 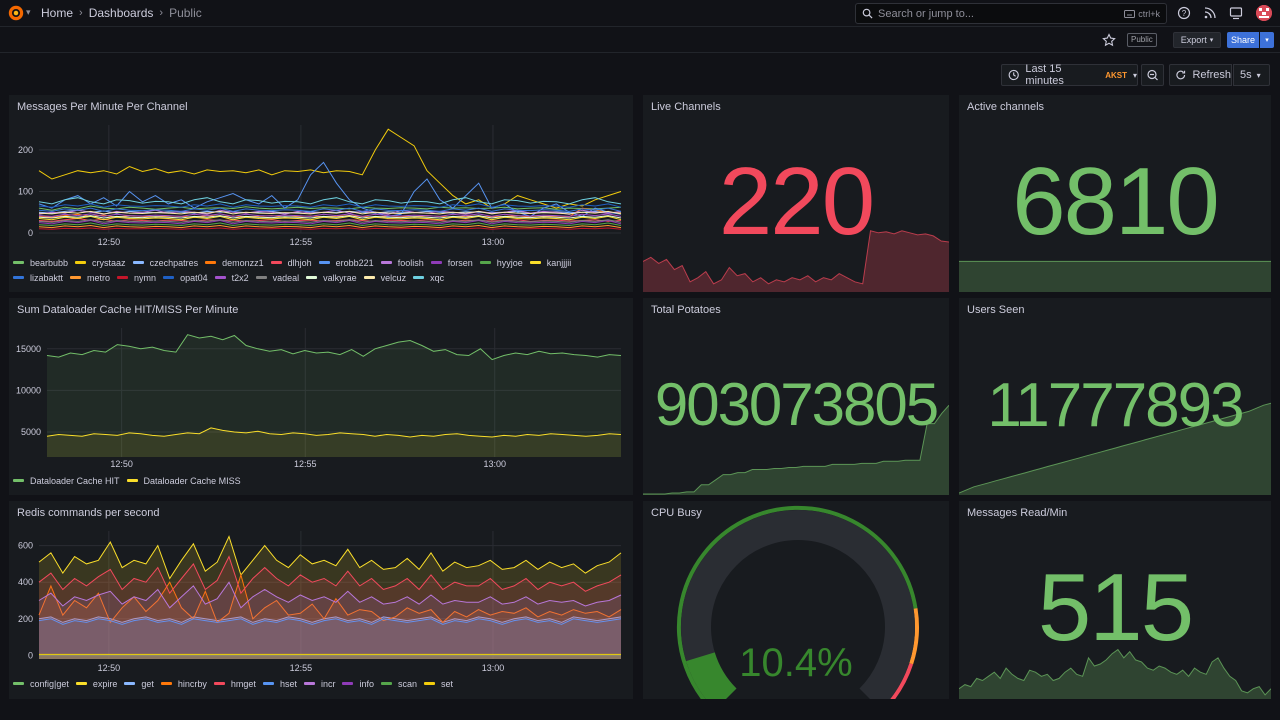 What do you see at coordinates (185, 277) in the screenshot?
I see `legend-item: opat04` at bounding box center [185, 277].